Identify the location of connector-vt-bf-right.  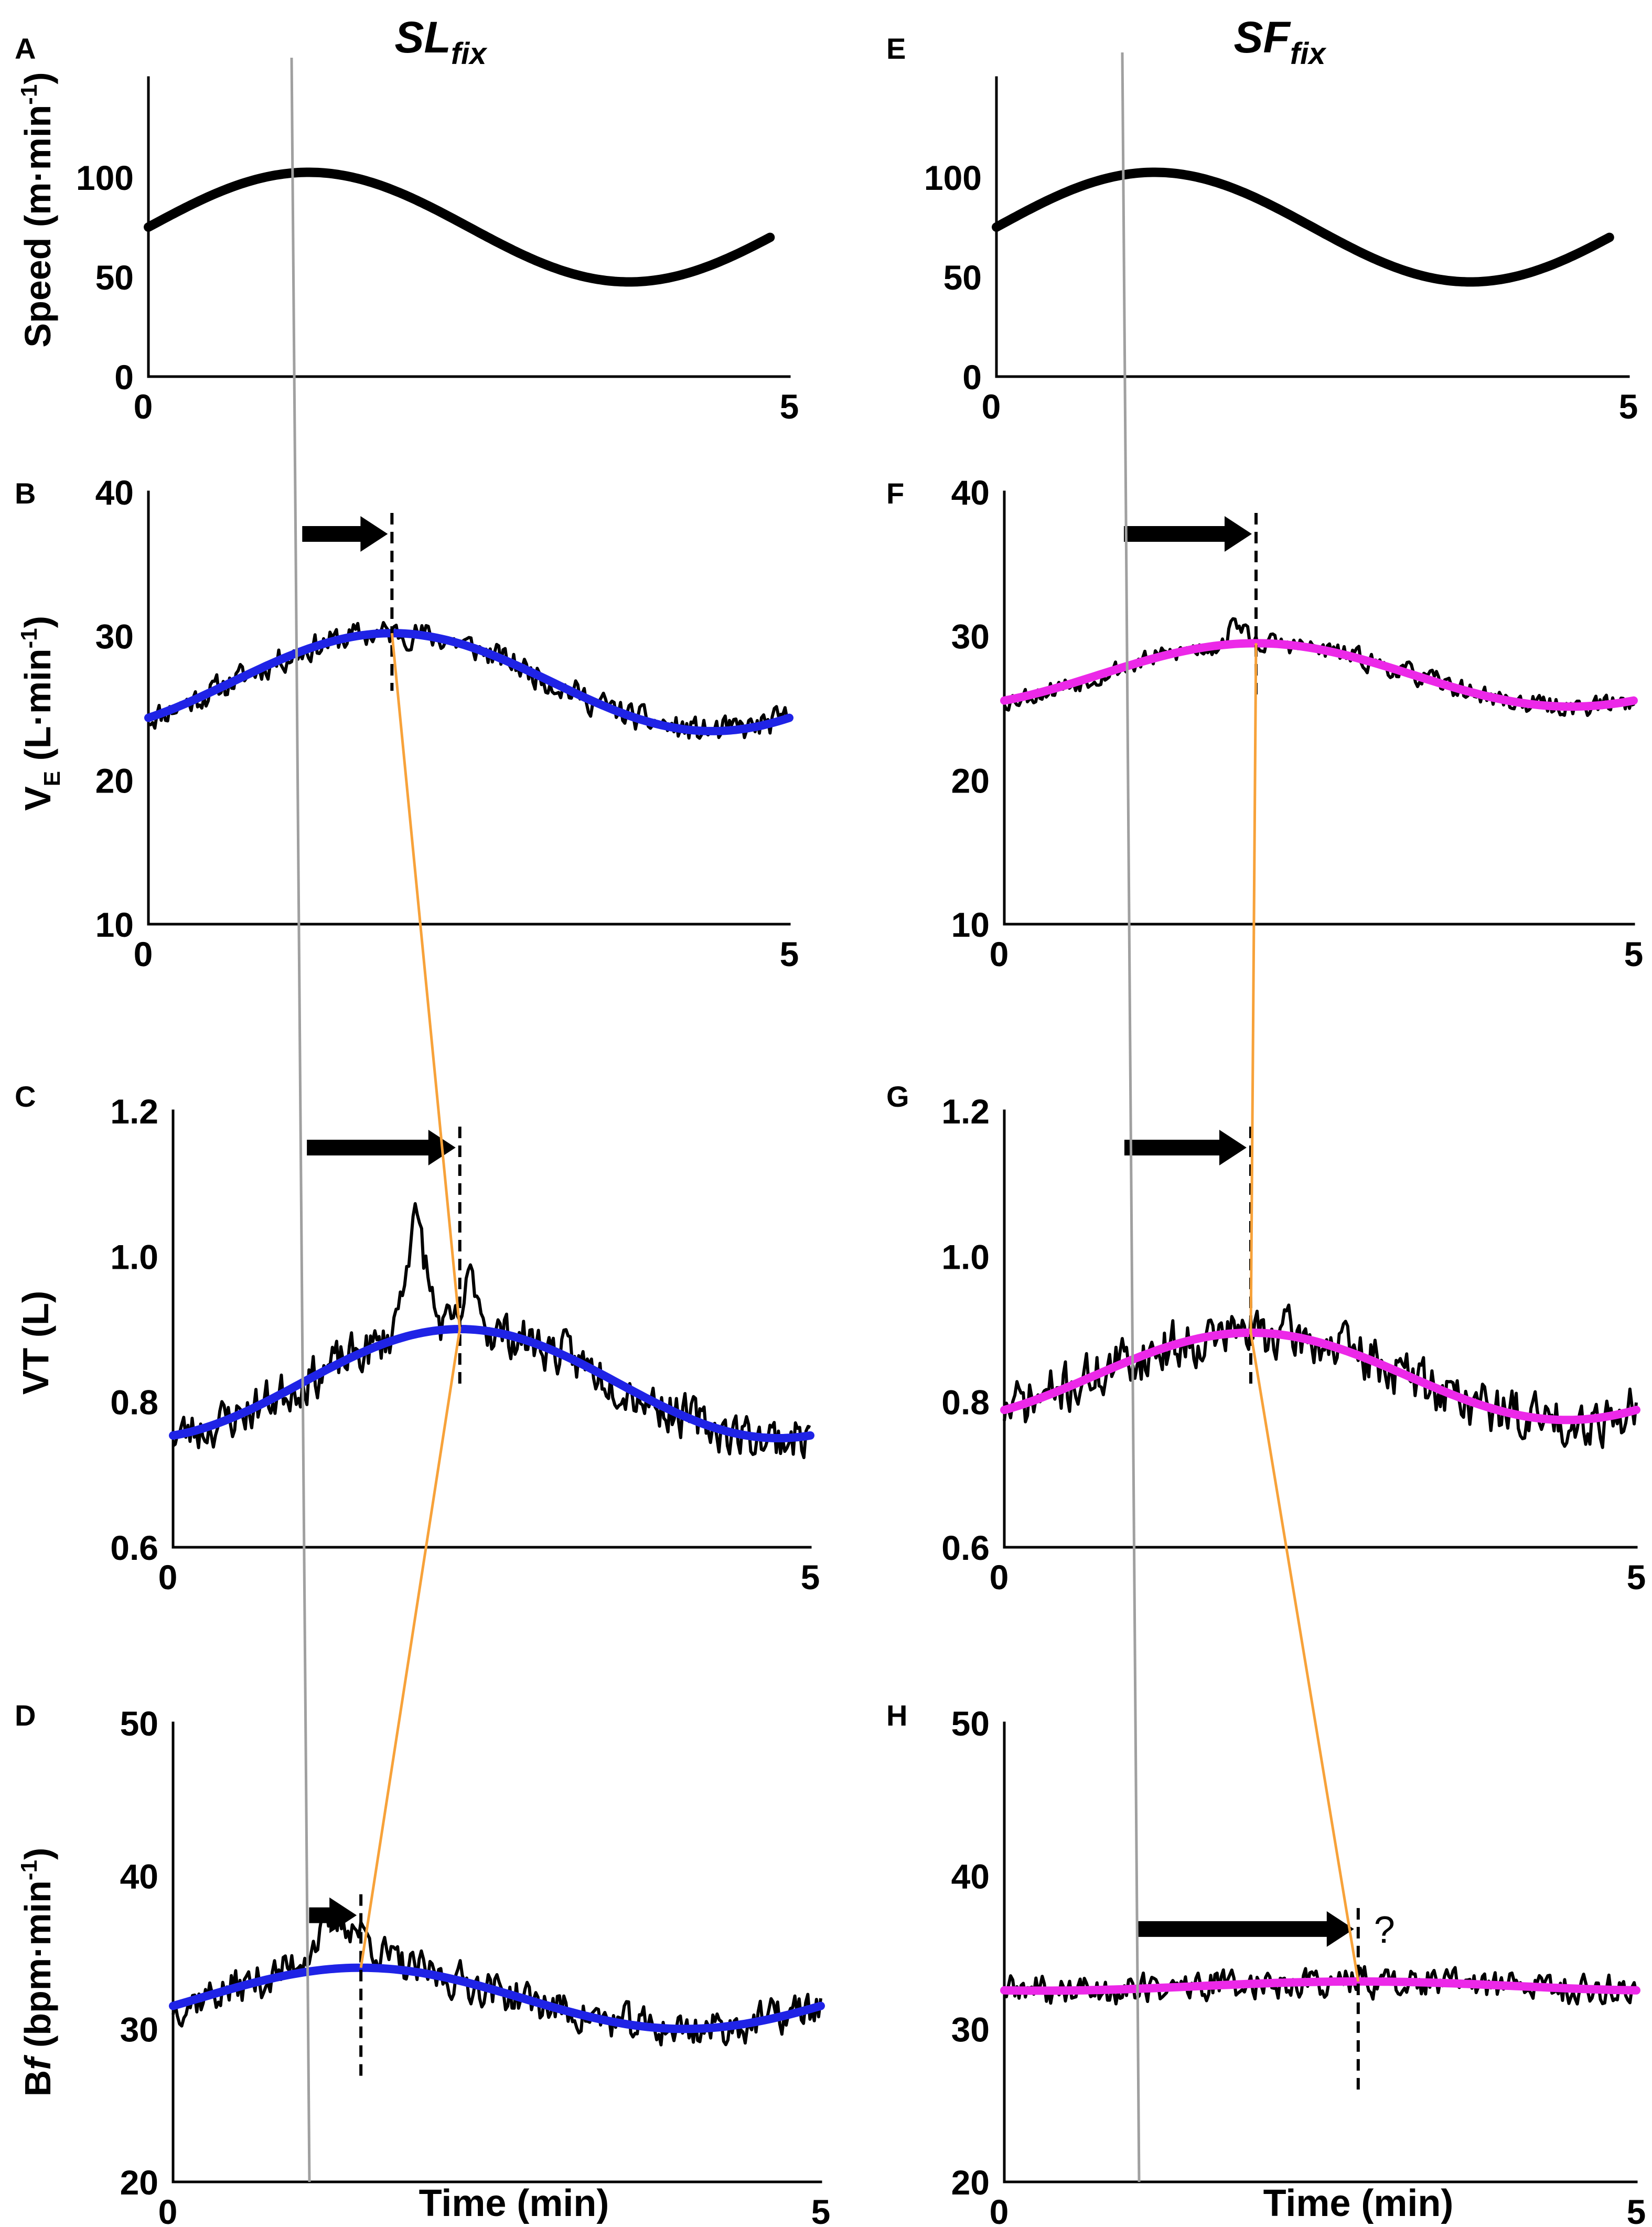
(1305, 1657).